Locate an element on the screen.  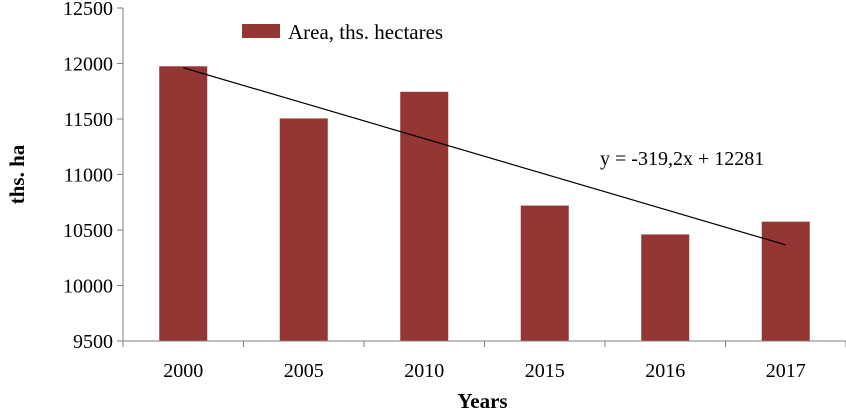
x-tick-label: 2017 is located at coordinates (786, 371).